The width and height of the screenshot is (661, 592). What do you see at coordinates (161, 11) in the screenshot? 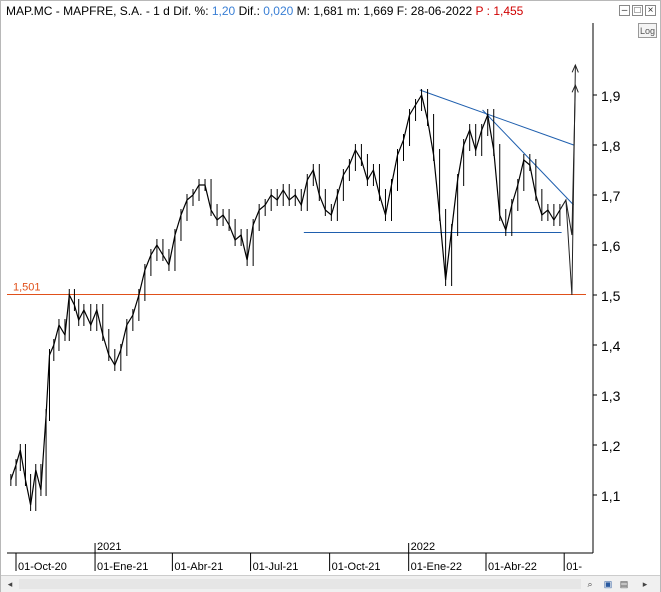
I see `period-label: 1 d` at bounding box center [161, 11].